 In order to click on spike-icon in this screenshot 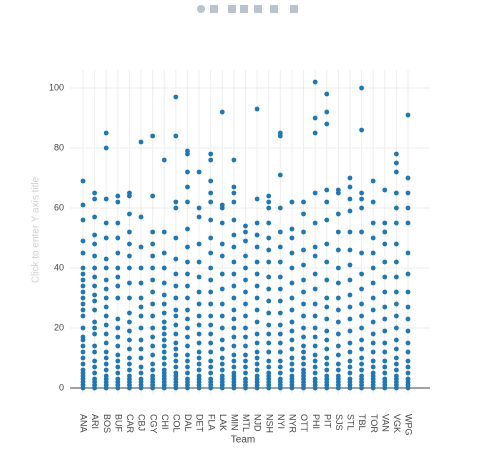, I will do `click(274, 9)`.